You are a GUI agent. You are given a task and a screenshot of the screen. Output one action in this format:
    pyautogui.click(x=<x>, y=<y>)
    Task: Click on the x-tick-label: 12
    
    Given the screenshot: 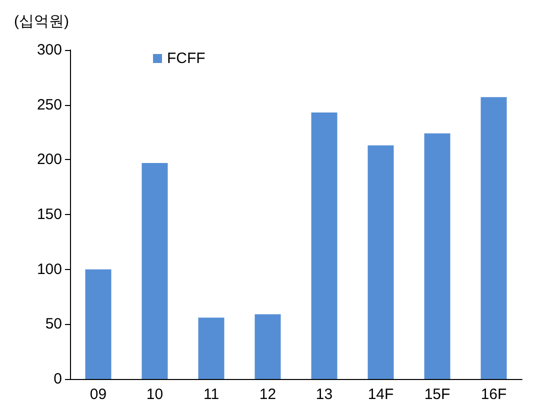 What is the action you would take?
    pyautogui.click(x=267, y=394)
    